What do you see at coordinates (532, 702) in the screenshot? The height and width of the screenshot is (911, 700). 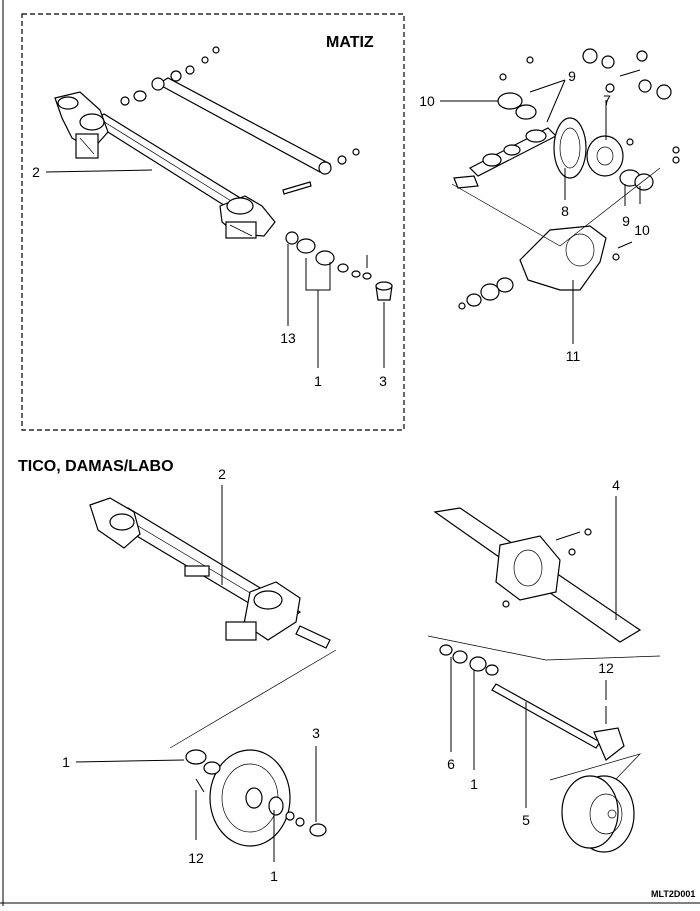 I see `labo-axle-shaft` at bounding box center [532, 702].